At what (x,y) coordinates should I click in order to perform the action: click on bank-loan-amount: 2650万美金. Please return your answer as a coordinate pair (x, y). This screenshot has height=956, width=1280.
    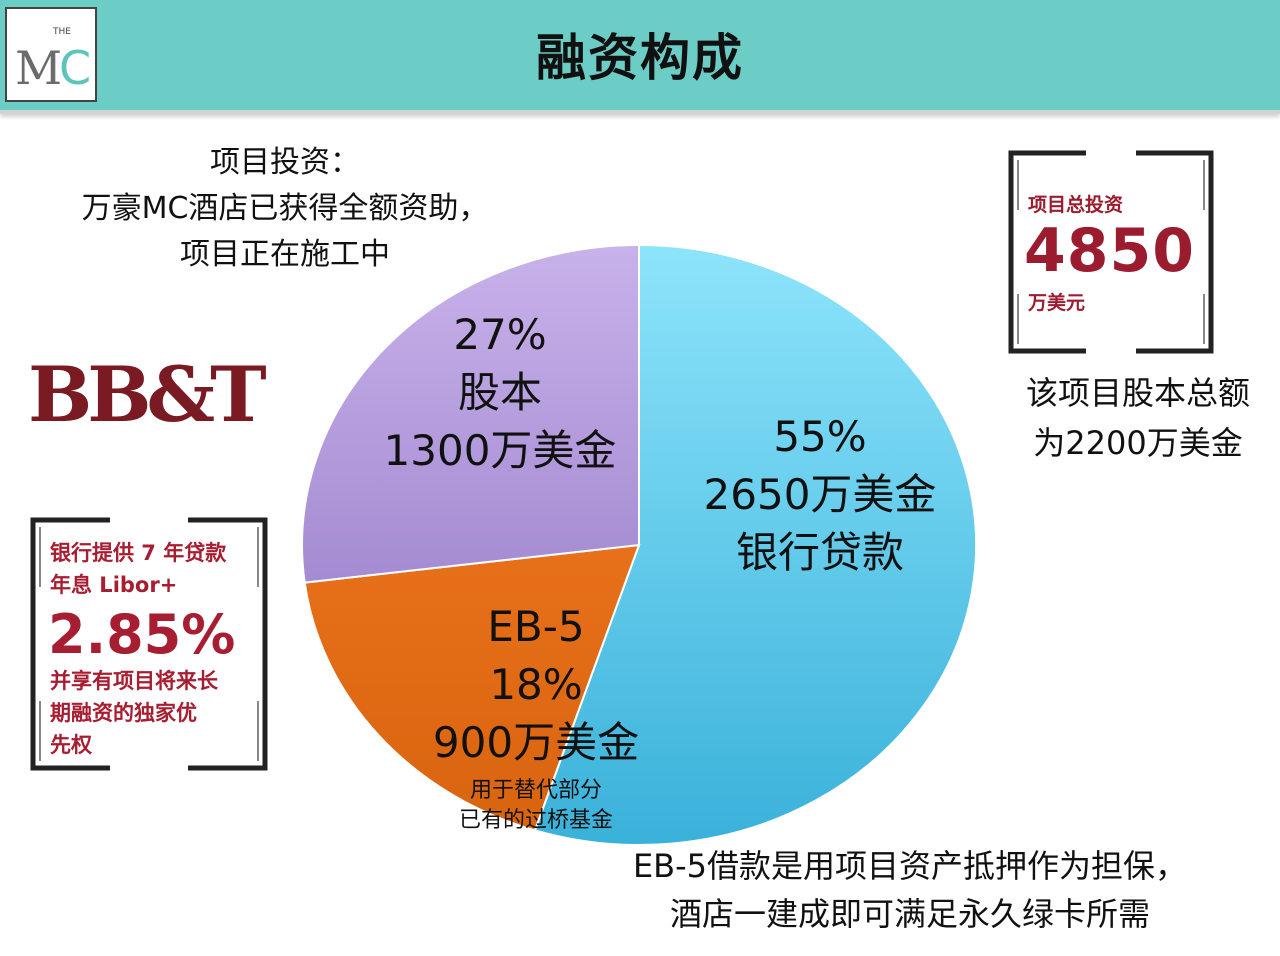
    Looking at the image, I should click on (820, 494).